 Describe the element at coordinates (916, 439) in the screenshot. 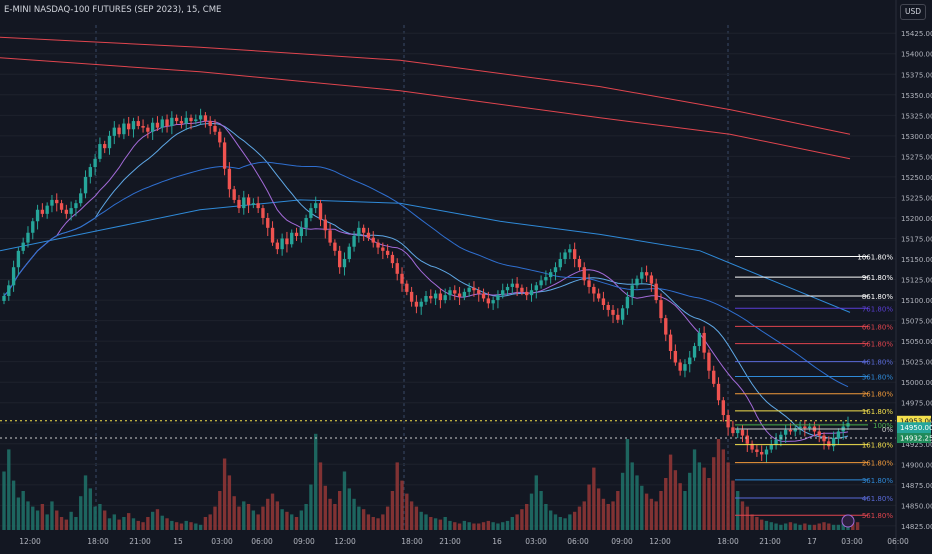

I see `price-label-text: 14932.25` at that location.